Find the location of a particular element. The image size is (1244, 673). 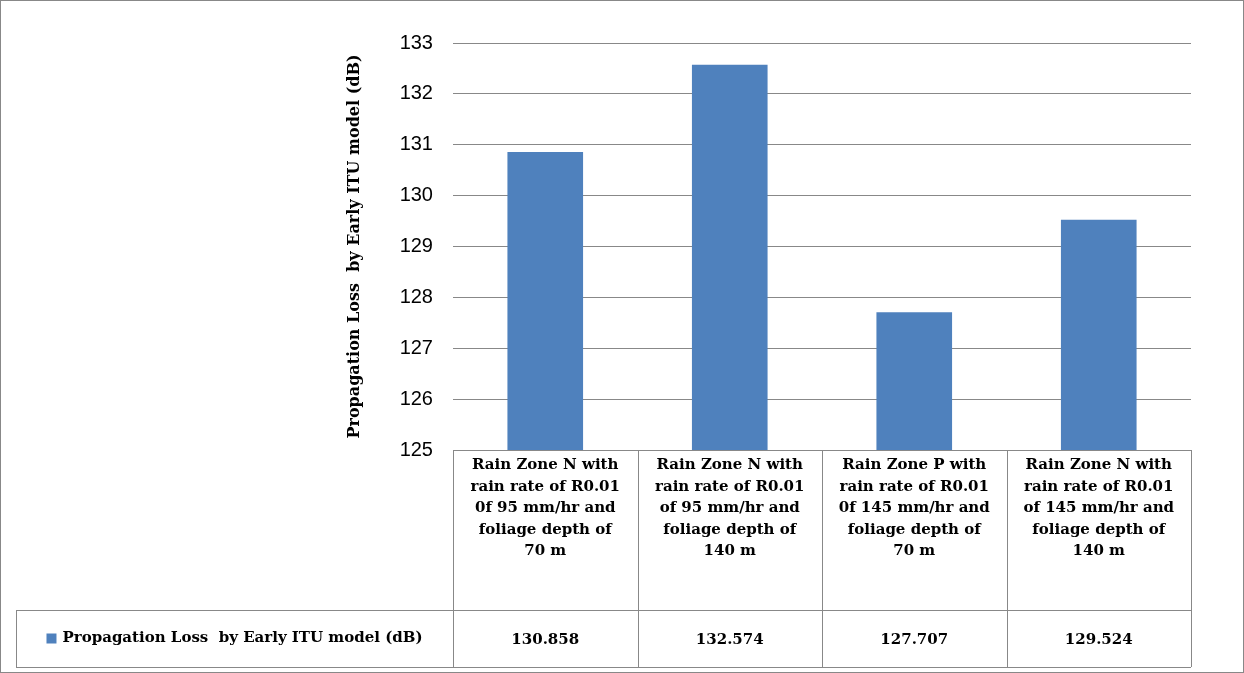

y-tick-label: 129 is located at coordinates (416, 245).